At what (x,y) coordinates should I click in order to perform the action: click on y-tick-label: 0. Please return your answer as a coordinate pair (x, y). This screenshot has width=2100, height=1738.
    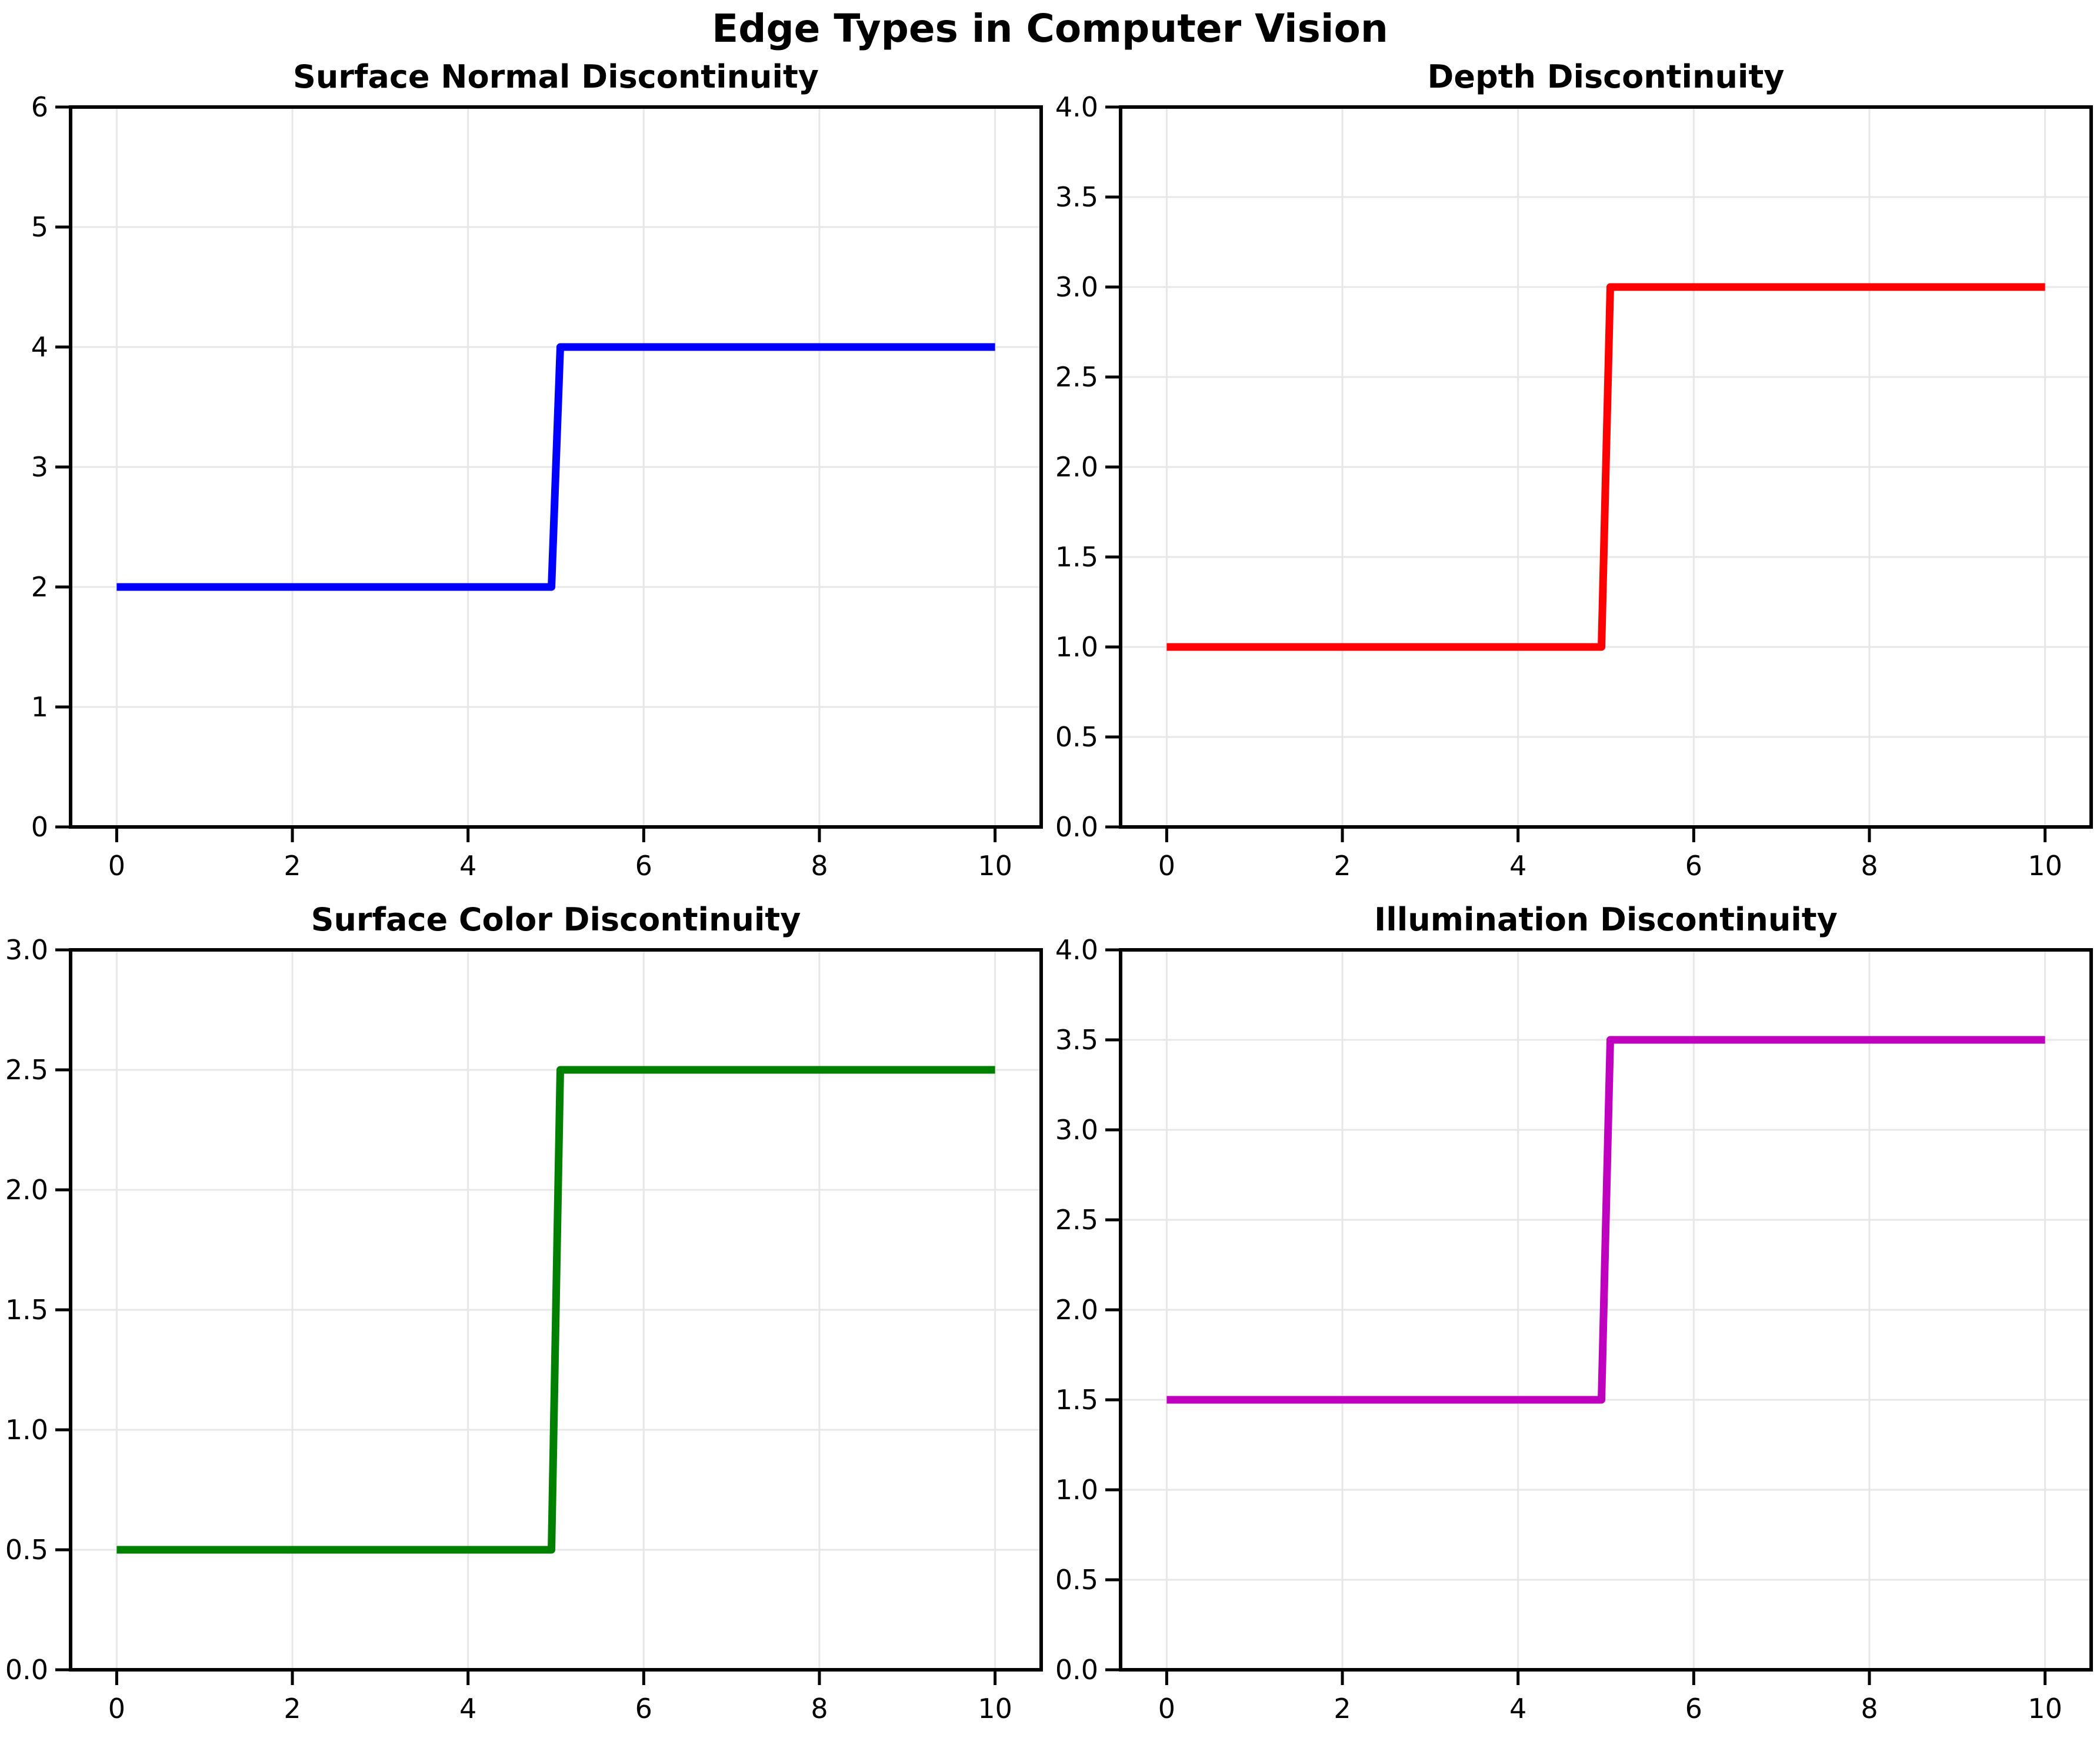
    Looking at the image, I should click on (39, 827).